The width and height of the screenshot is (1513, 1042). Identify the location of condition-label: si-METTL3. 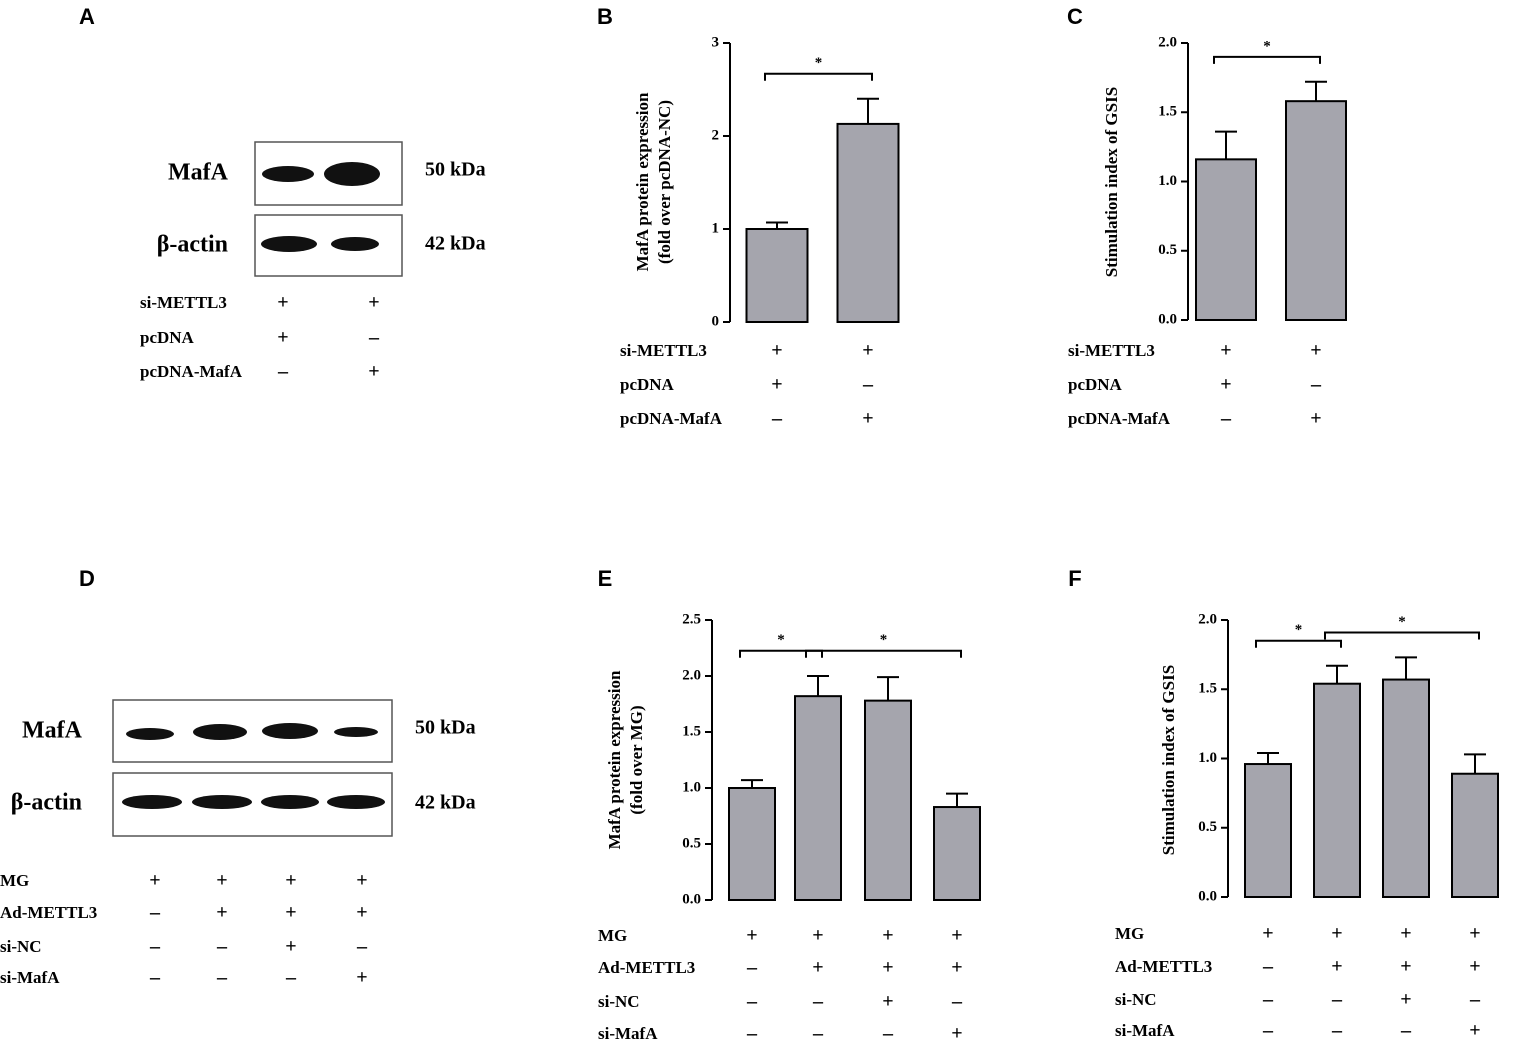
(663, 350).